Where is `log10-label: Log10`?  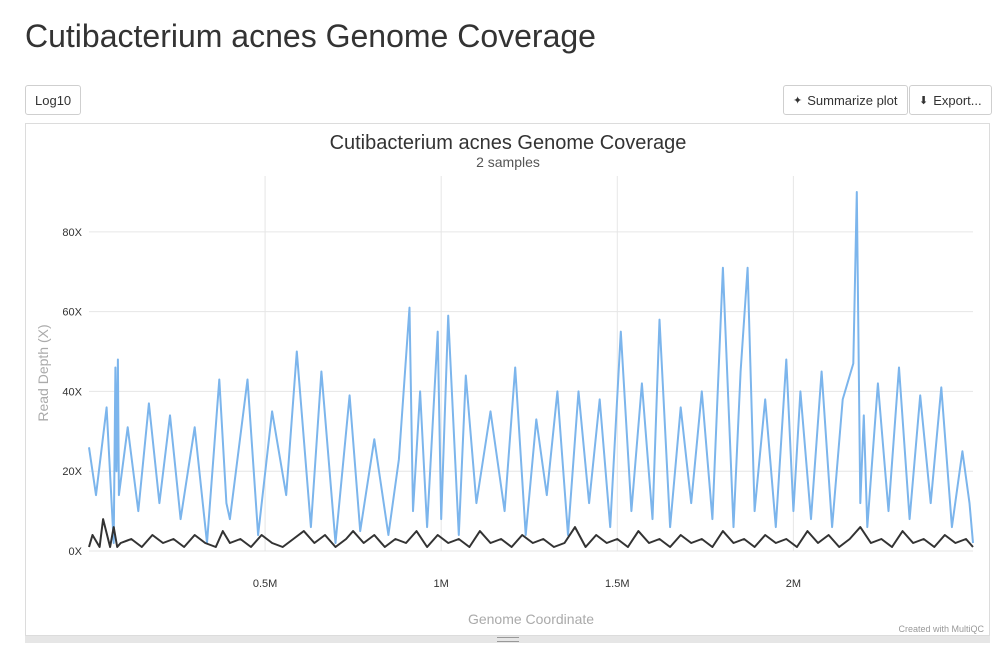 log10-label: Log10 is located at coordinates (53, 100).